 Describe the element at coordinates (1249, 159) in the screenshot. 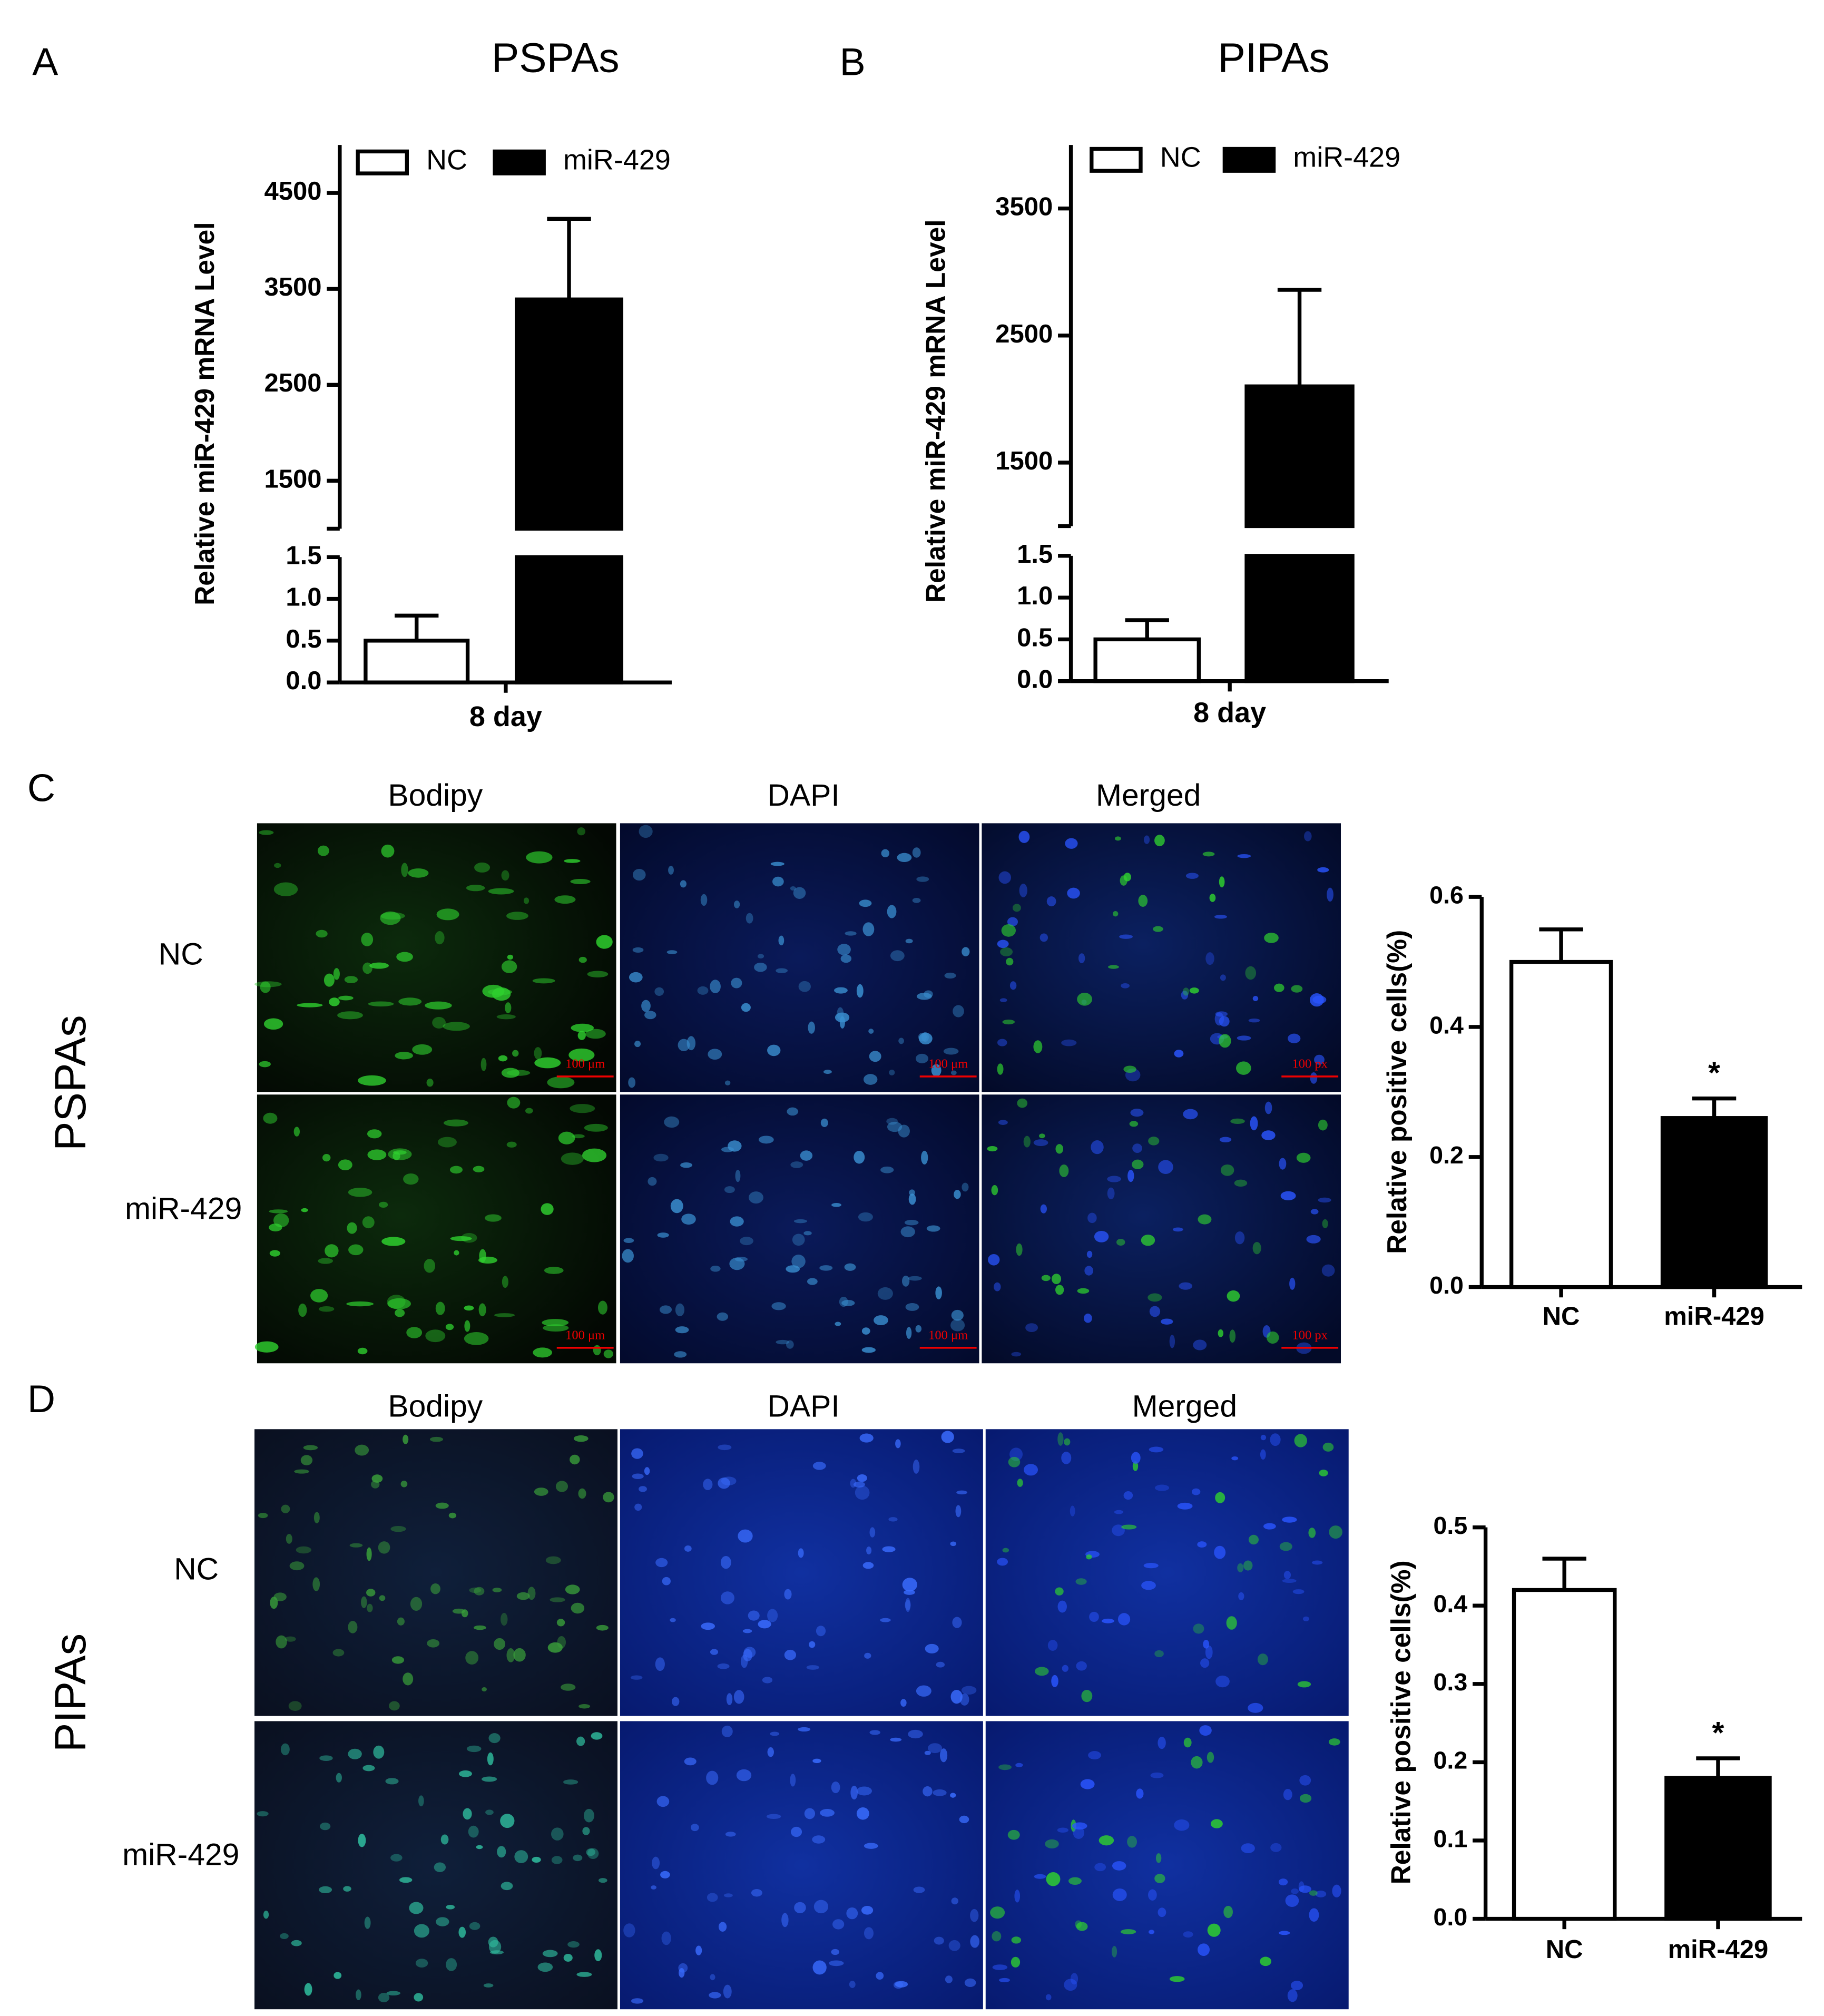

I see `legend-swatch` at that location.